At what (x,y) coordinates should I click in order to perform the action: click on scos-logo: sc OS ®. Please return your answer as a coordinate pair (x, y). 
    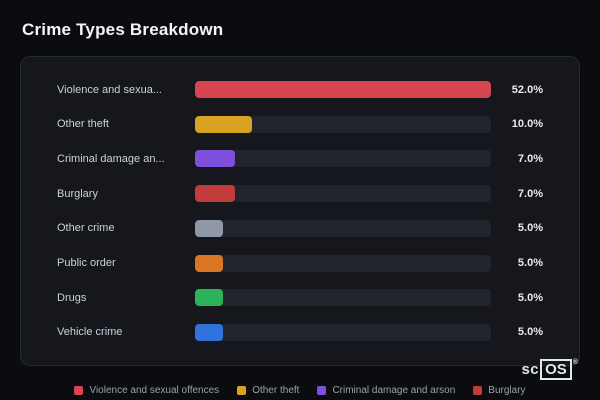
    Looking at the image, I should click on (549, 369).